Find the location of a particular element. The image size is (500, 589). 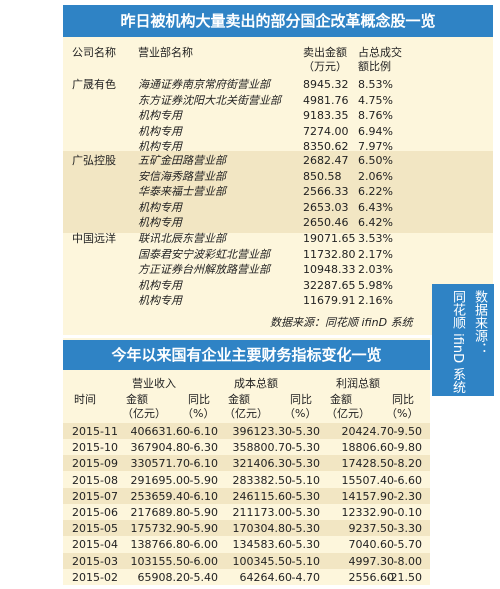

ratio: 6.50% is located at coordinates (375, 160).